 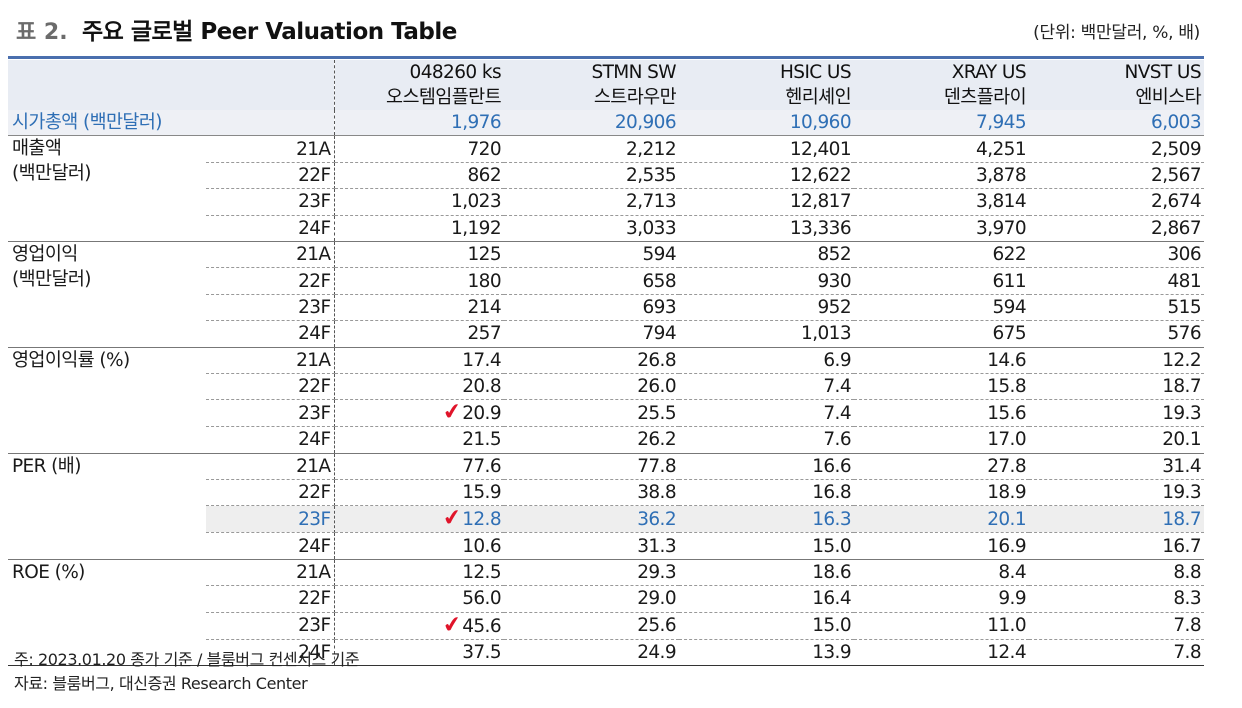 What do you see at coordinates (766, 467) in the screenshot?
I see `table-cell: 16.6` at bounding box center [766, 467].